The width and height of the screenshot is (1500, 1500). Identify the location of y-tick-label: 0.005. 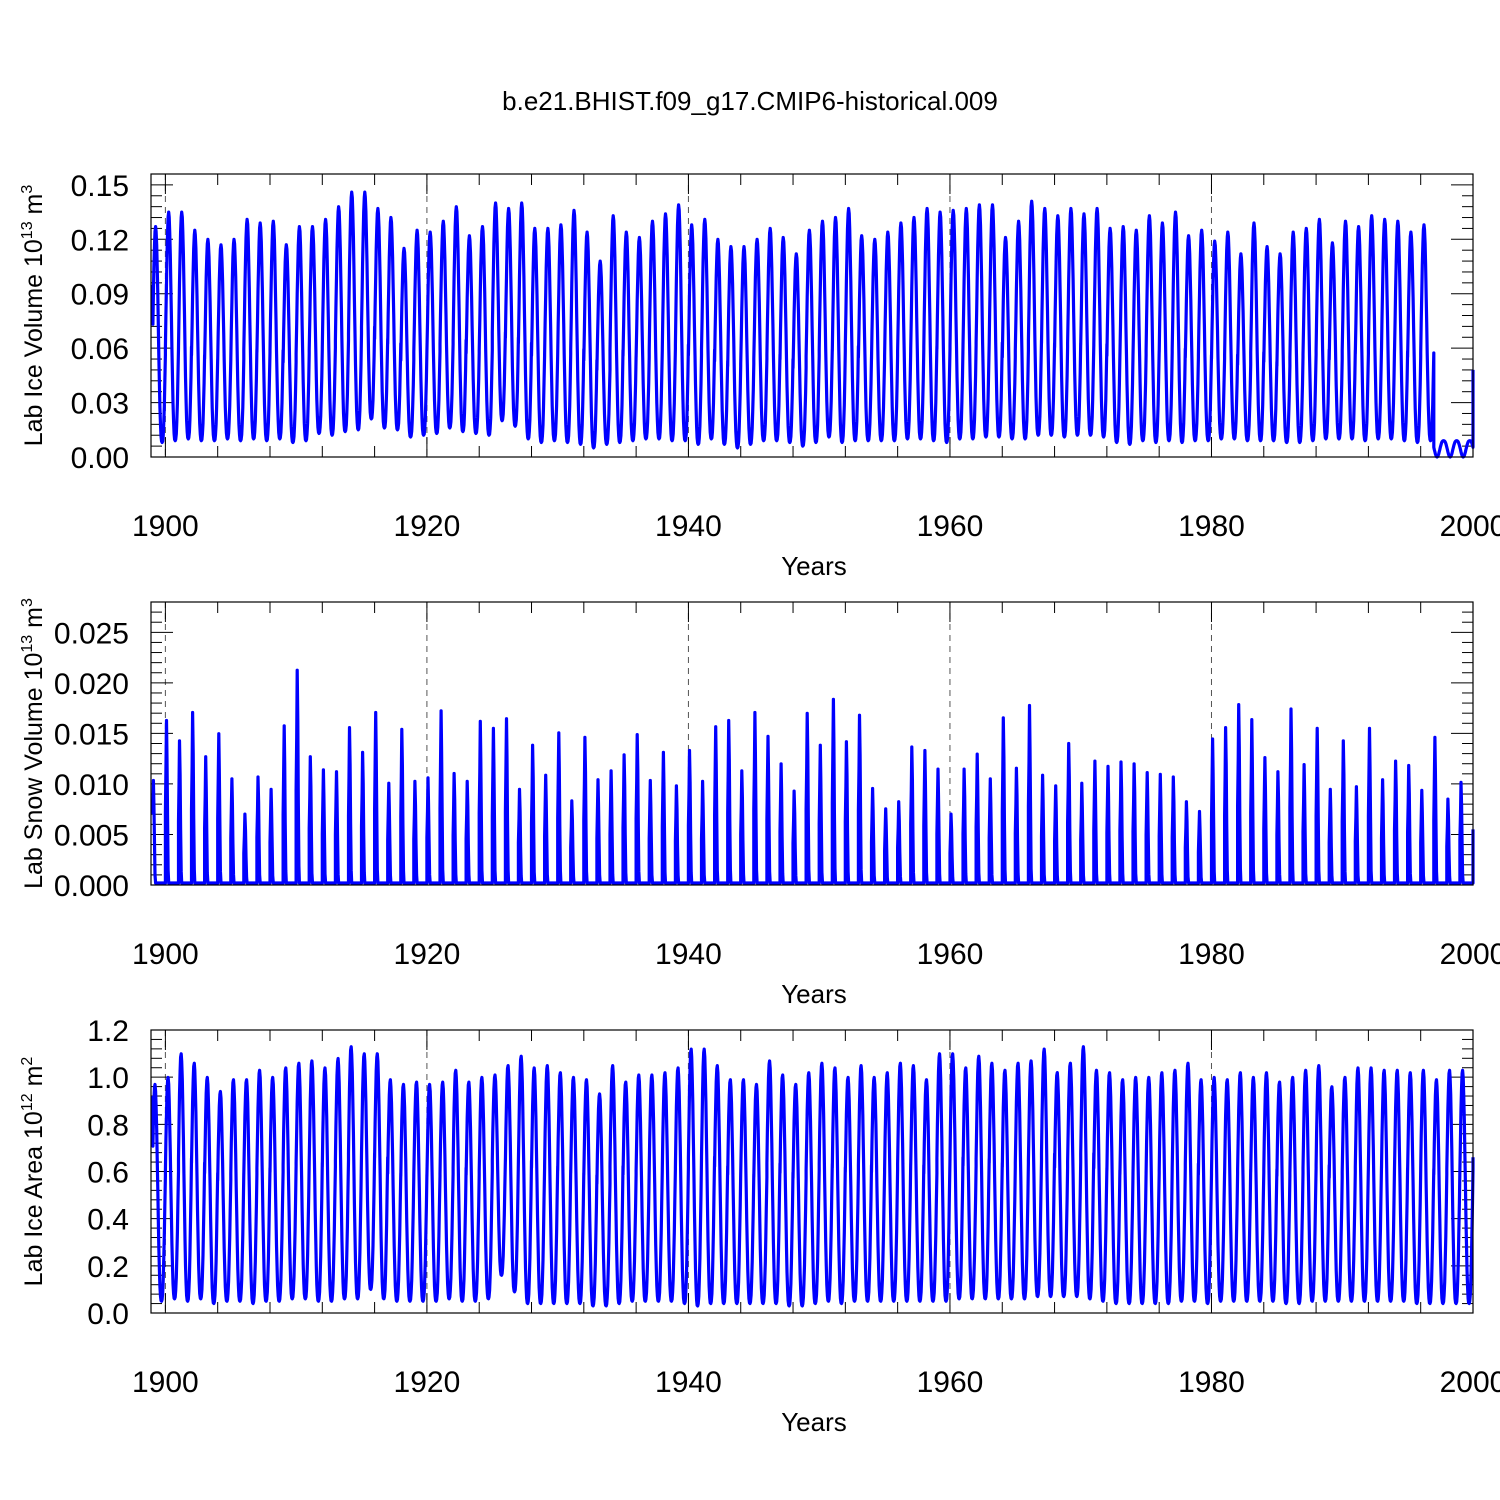
(91, 835).